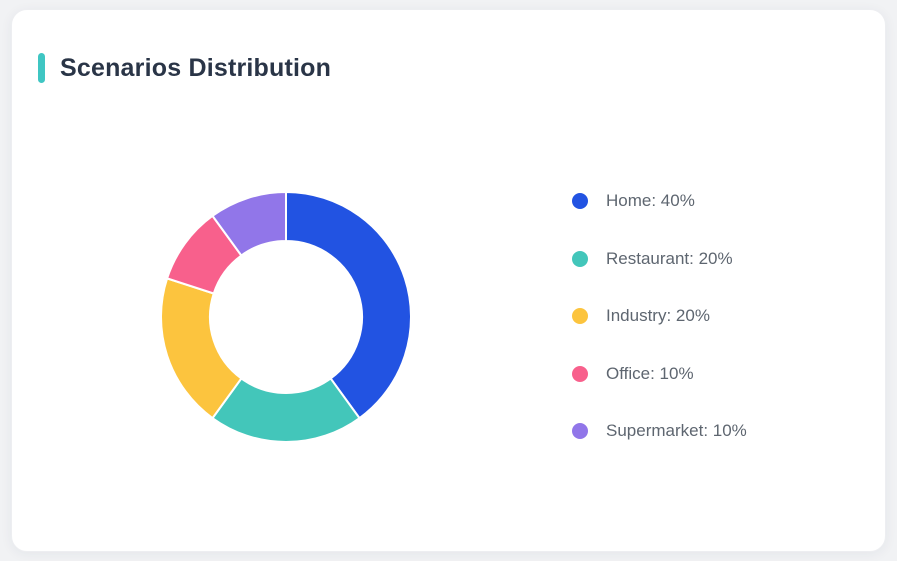 The height and width of the screenshot is (561, 897). I want to click on legend-item-supermarket: Supermarket: 10%, so click(659, 431).